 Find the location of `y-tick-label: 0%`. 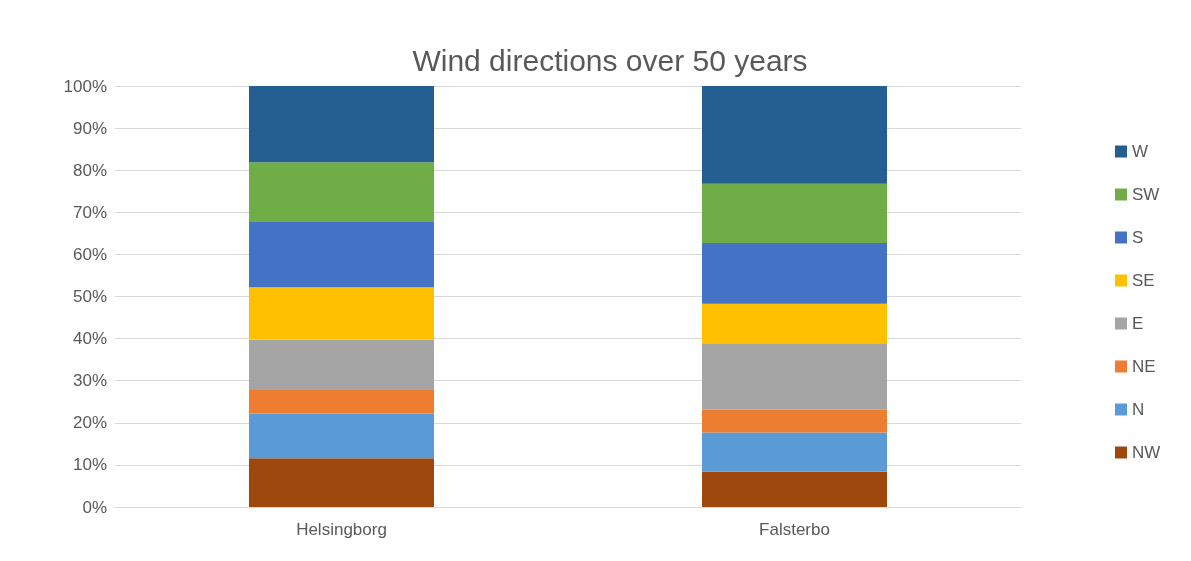

y-tick-label: 0% is located at coordinates (94, 507).